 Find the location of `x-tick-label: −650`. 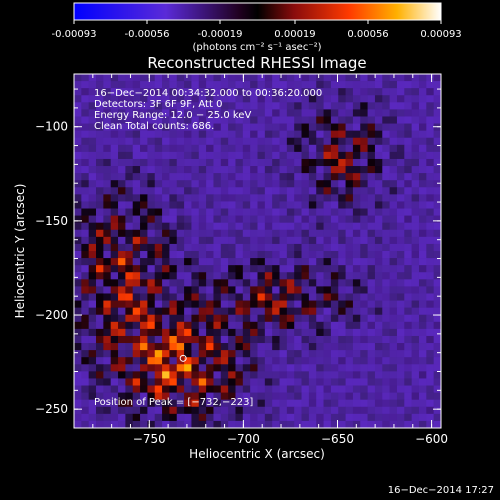

x-tick-label: −650 is located at coordinates (337, 439).